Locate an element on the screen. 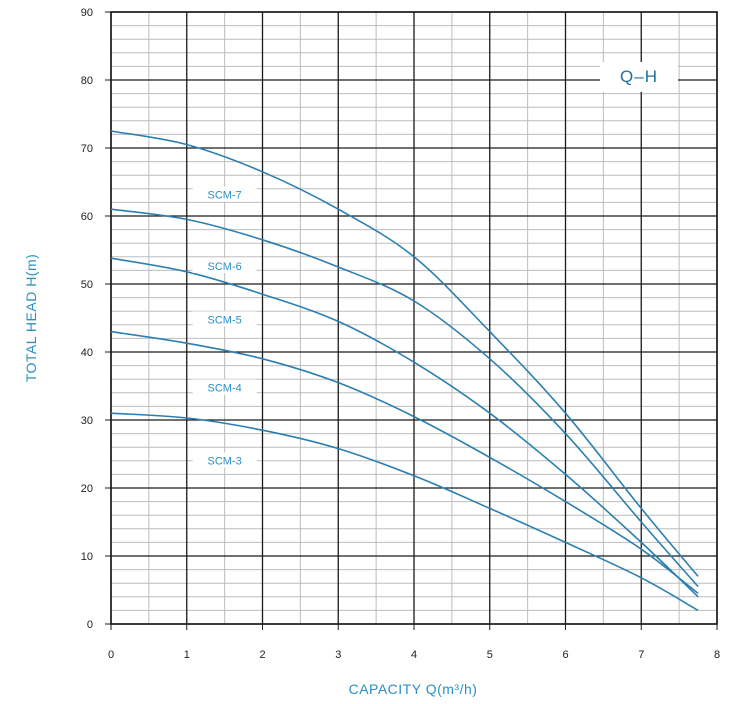 The width and height of the screenshot is (750, 704). y-tick-label: 30 is located at coordinates (87, 421).